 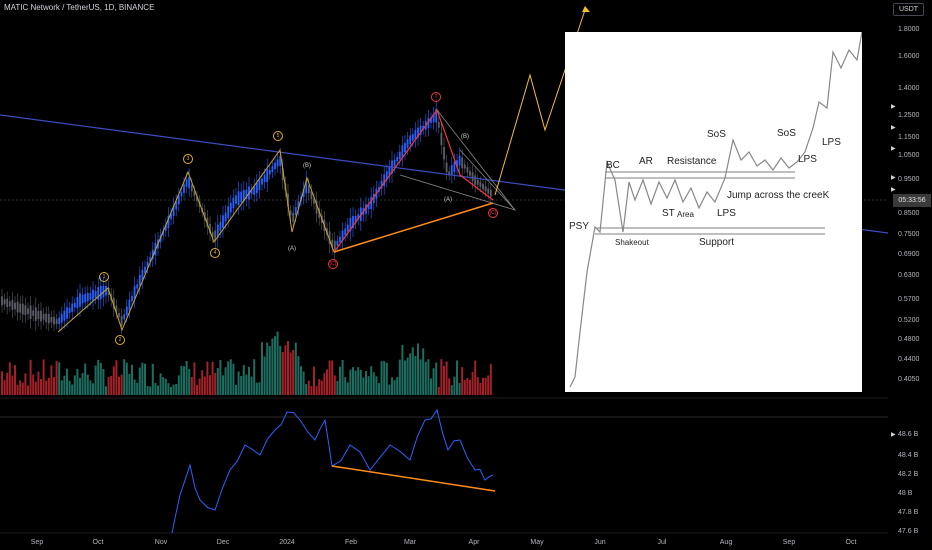 I want to click on oscillator-divergence-line, so click(x=413, y=478).